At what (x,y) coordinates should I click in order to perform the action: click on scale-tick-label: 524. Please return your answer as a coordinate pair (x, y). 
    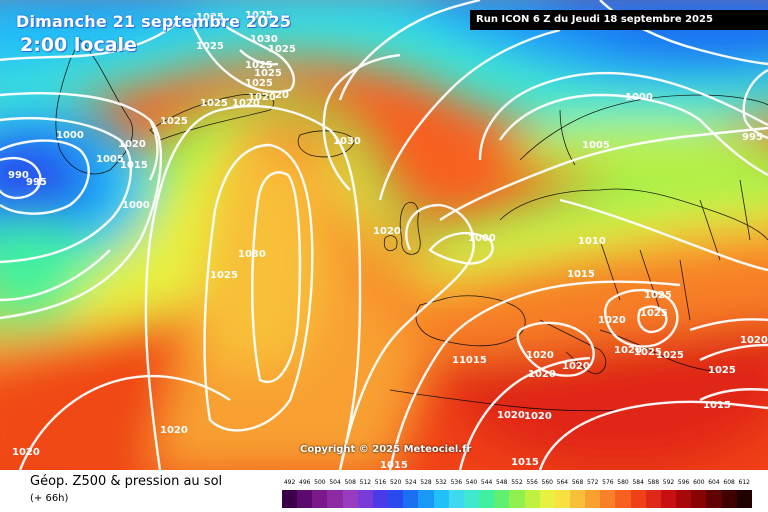
    Looking at the image, I should click on (411, 482).